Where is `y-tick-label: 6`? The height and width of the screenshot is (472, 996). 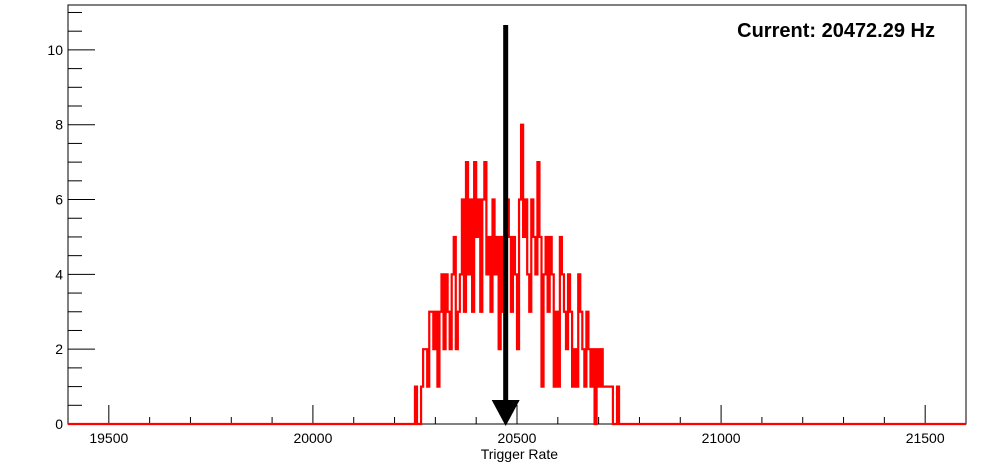
y-tick-label: 6 is located at coordinates (59, 200).